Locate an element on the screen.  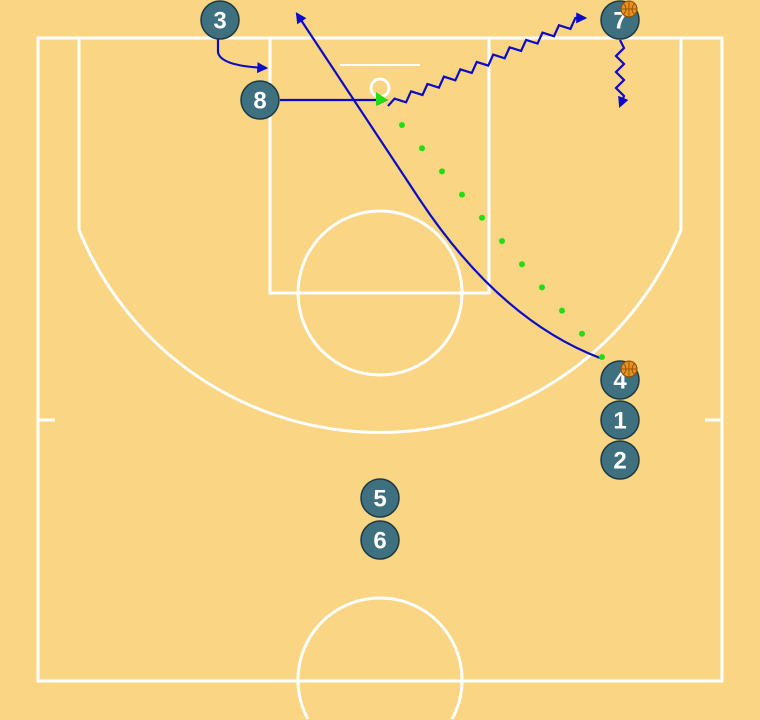
player-label: 2 is located at coordinates (619, 461).